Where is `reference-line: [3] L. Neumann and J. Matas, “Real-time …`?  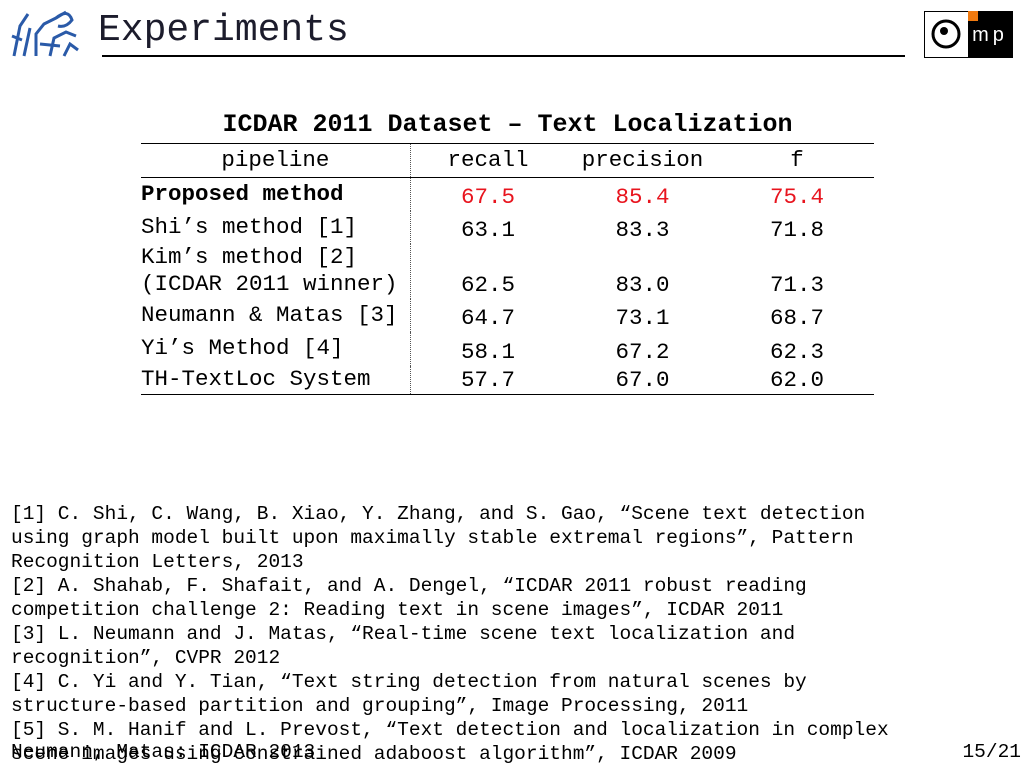 reference-line: [3] L. Neumann and J. Matas, “Real-time … is located at coordinates (403, 634).